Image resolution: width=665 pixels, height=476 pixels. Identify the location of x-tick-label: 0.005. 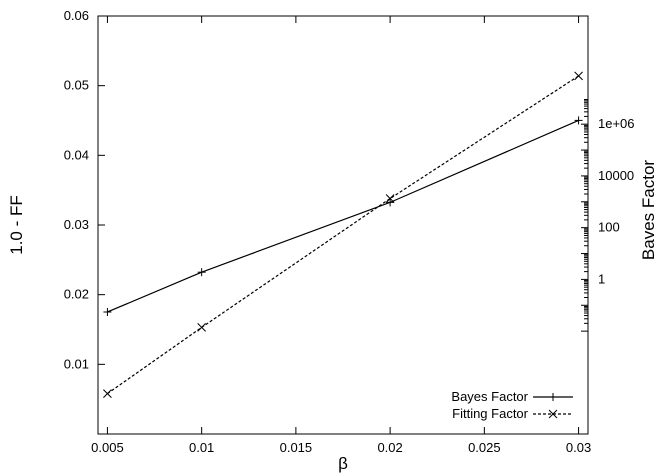
(107, 447).